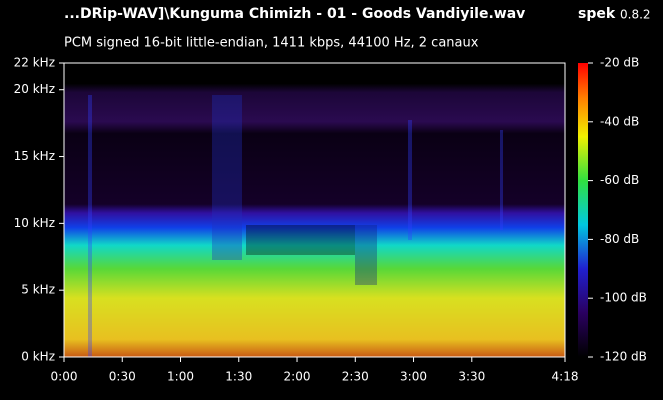 The width and height of the screenshot is (663, 400). What do you see at coordinates (619, 180) in the screenshot?
I see `colorbar-tick-label: -60 dB` at bounding box center [619, 180].